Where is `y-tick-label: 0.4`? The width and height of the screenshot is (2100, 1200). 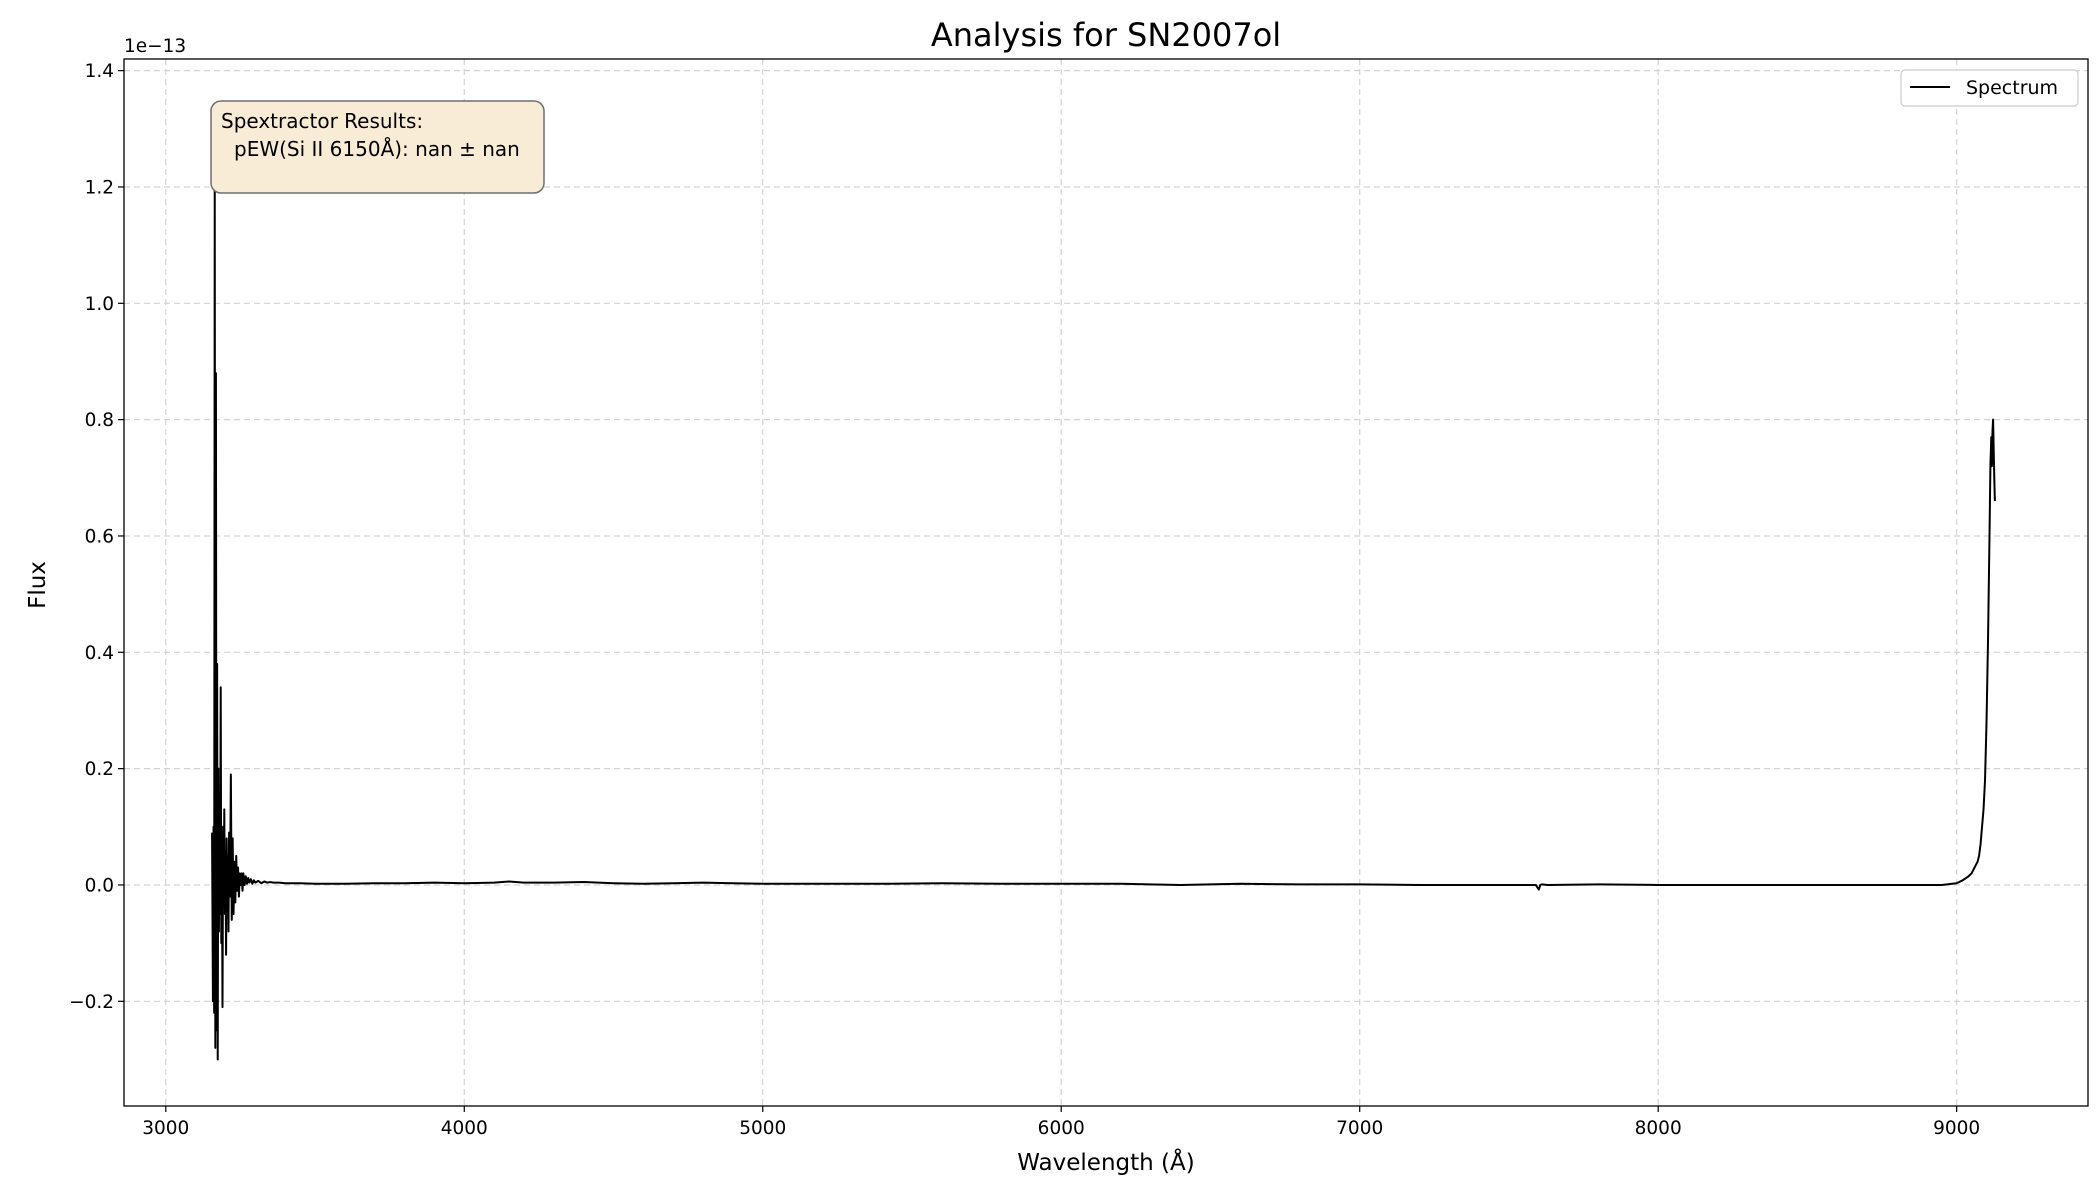 y-tick-label: 0.4 is located at coordinates (99, 653).